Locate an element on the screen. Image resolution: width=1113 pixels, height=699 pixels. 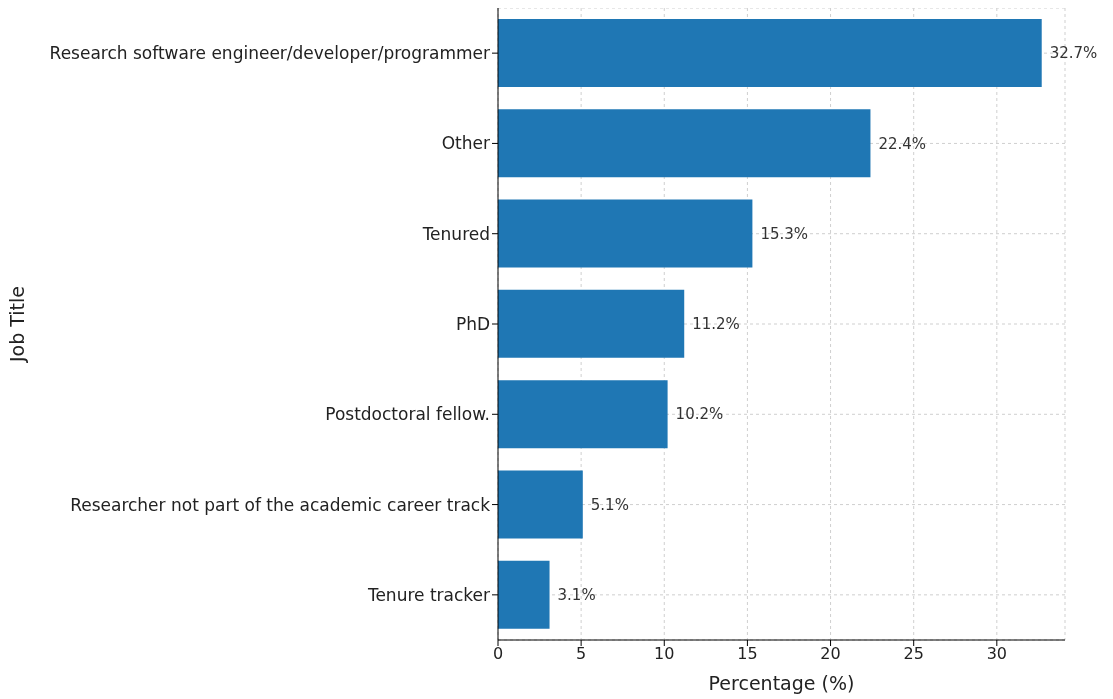
y-tick-label: Other is located at coordinates (465, 143).